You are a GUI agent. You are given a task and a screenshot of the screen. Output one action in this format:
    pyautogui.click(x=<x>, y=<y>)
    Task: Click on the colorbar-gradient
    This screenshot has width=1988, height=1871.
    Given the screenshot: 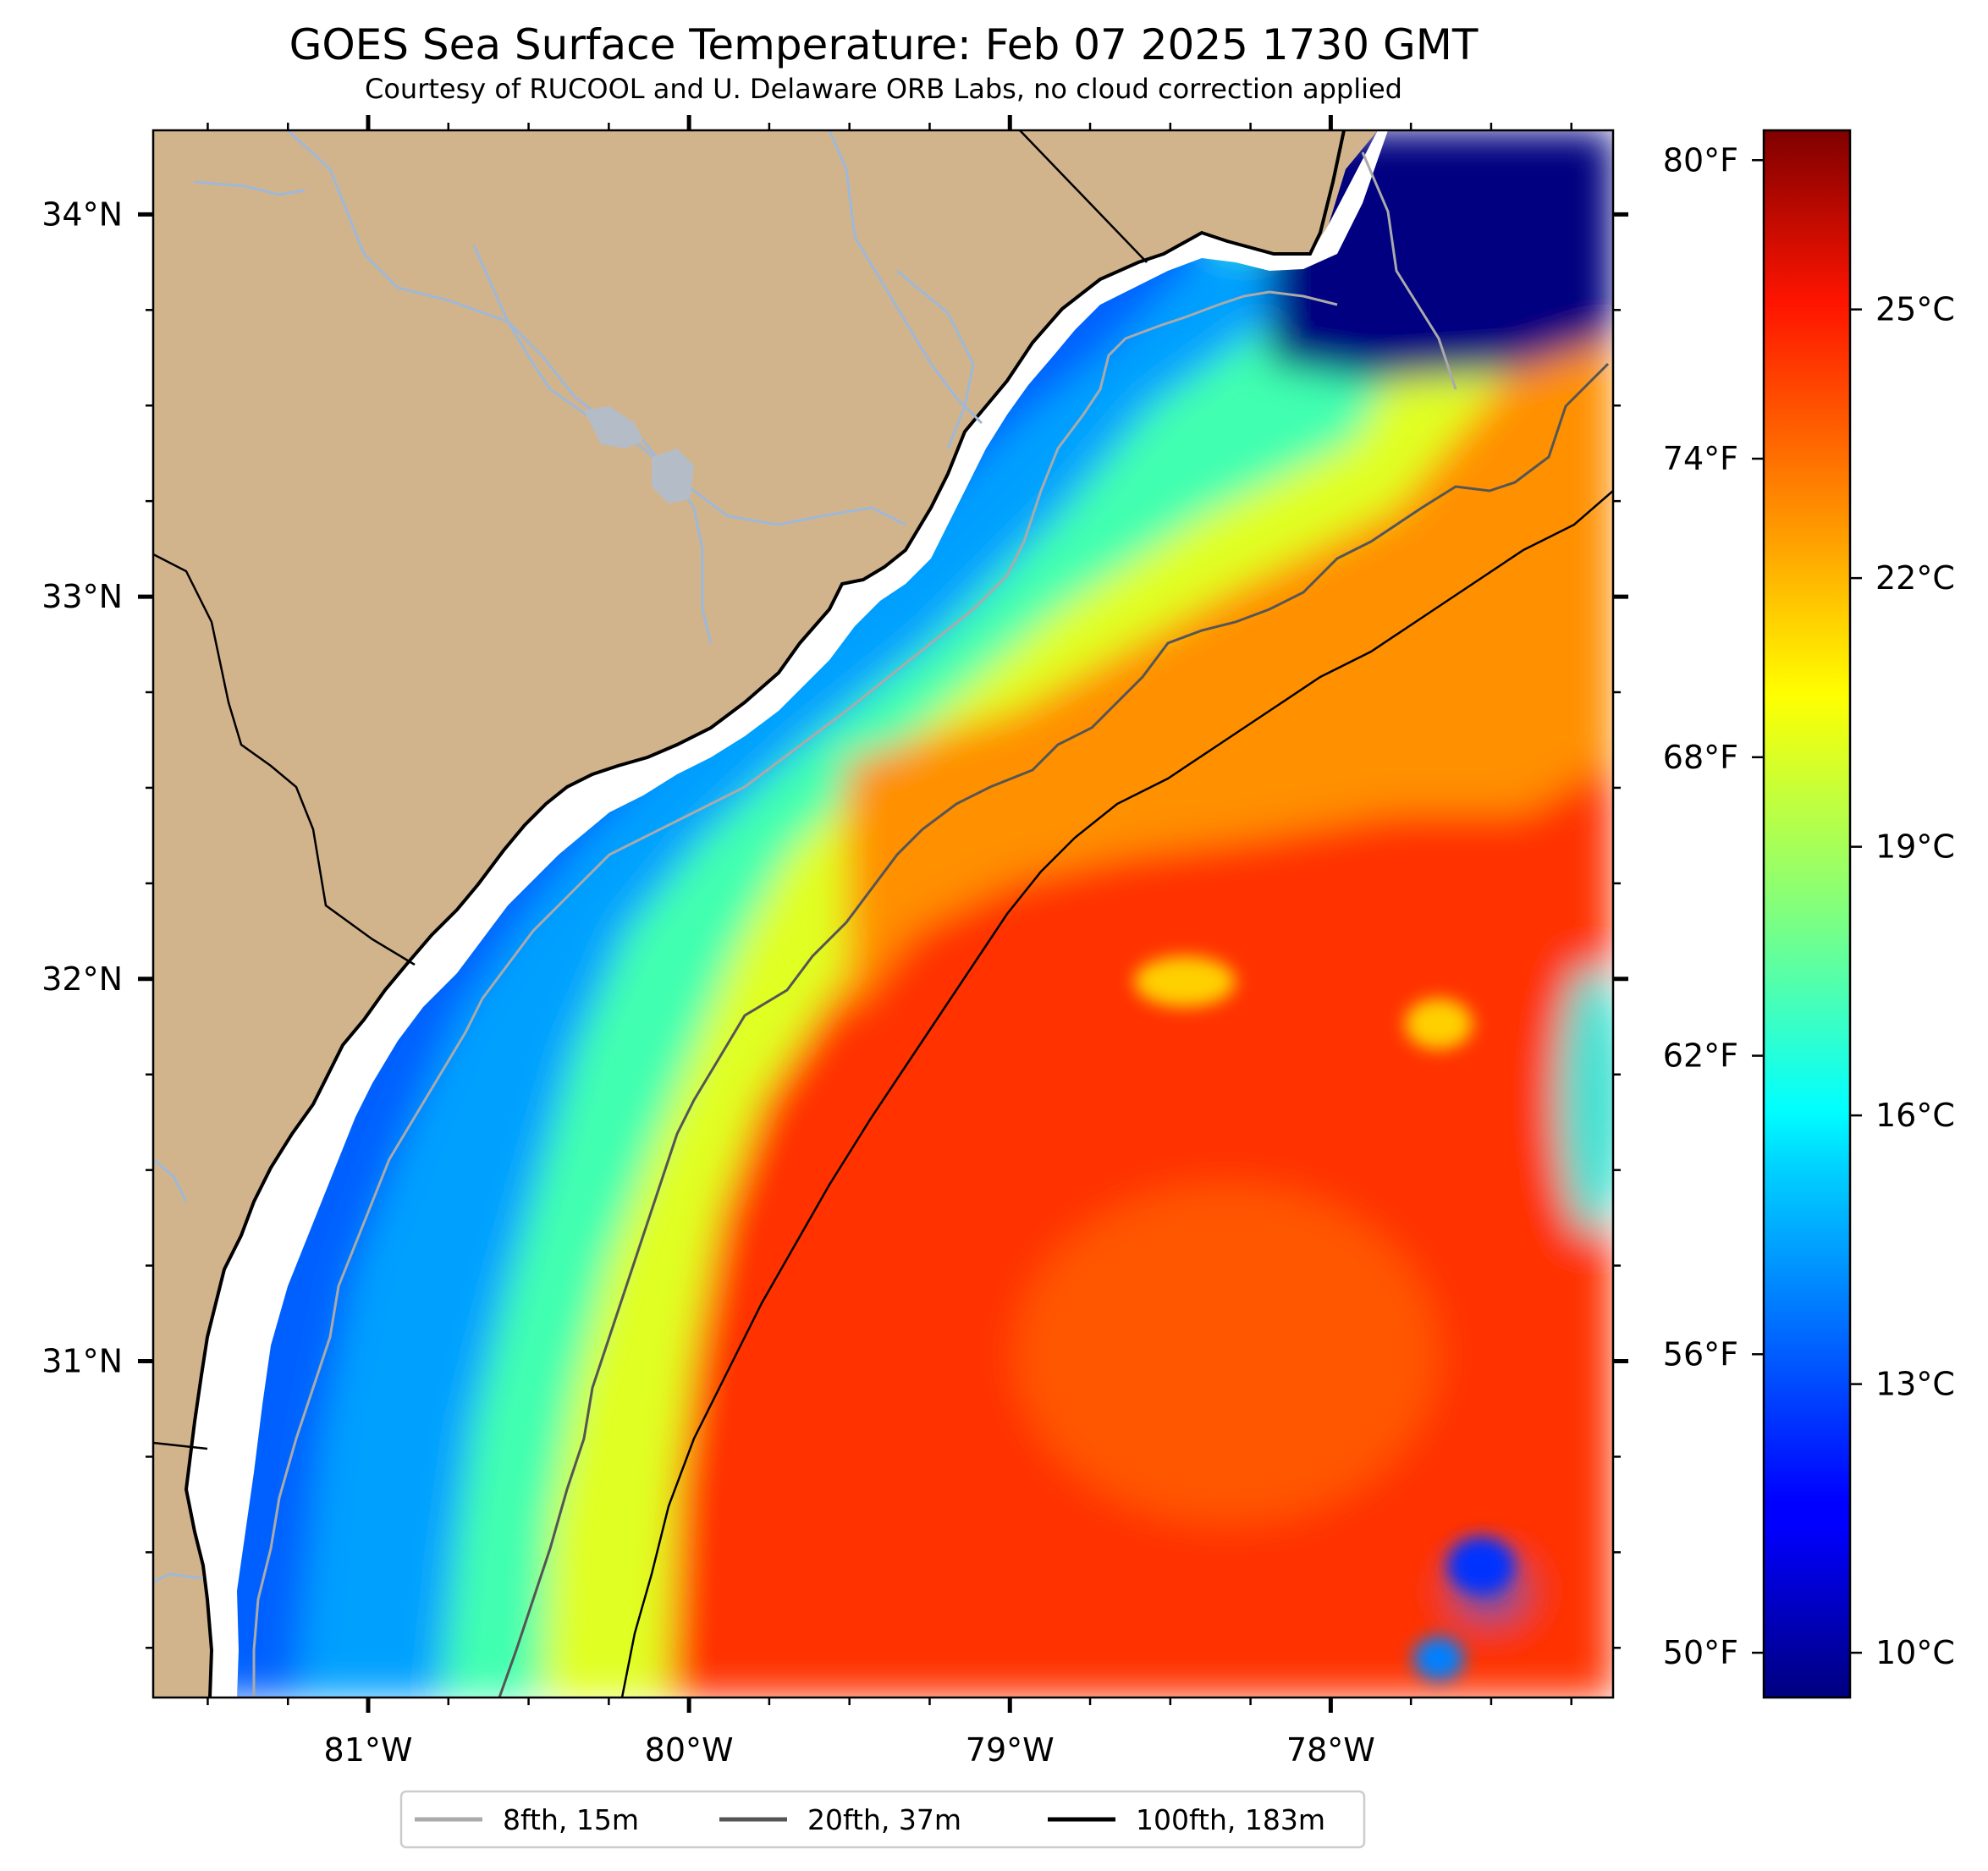 What is the action you would take?
    pyautogui.click(x=1807, y=914)
    